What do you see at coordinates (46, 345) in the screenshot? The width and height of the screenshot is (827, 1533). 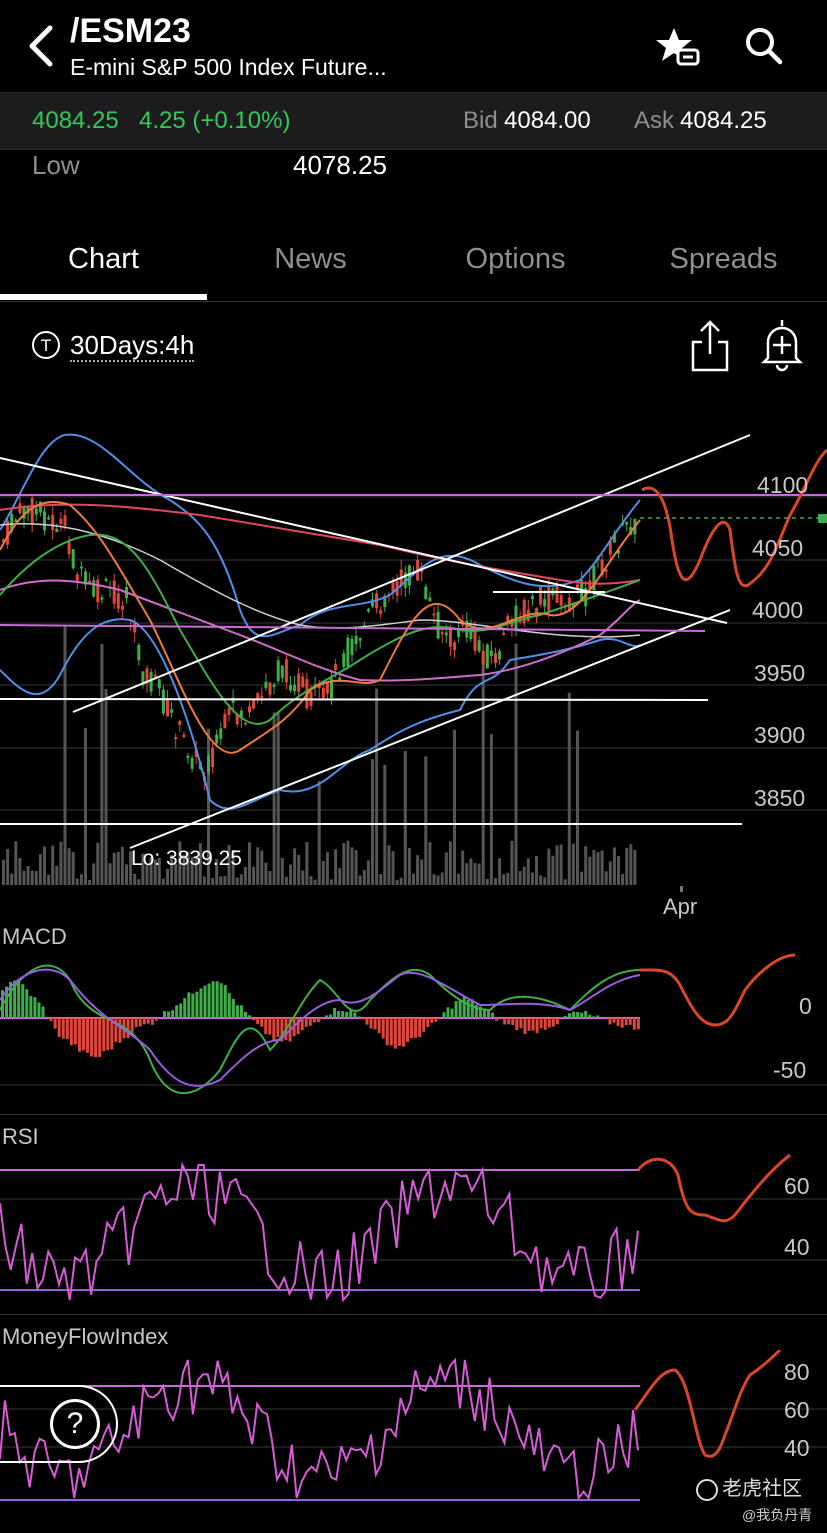 I see `period-icon: T` at bounding box center [46, 345].